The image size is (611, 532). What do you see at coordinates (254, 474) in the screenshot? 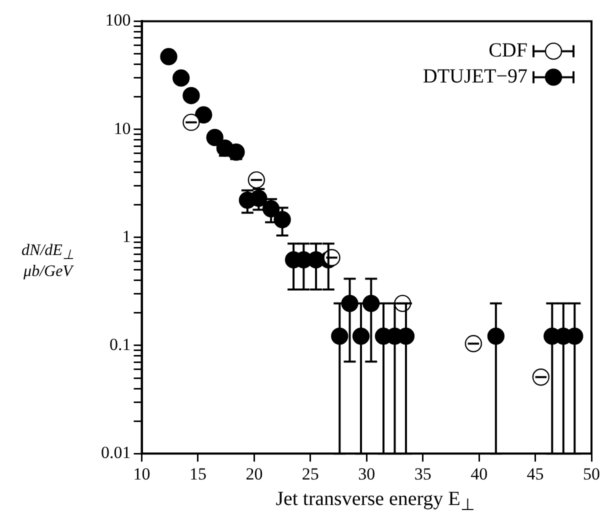
I see `x-tick-label: 20` at bounding box center [254, 474].